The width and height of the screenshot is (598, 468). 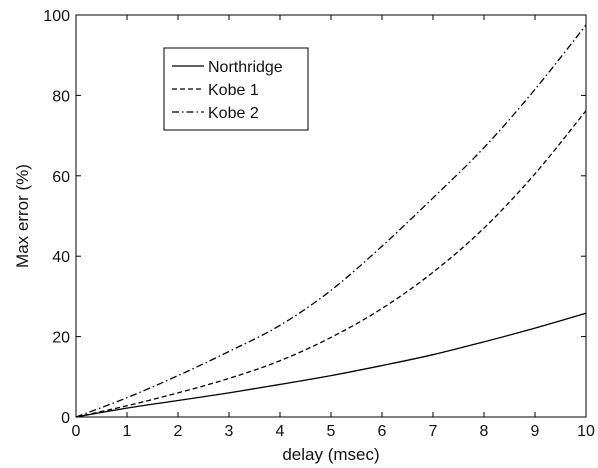 I want to click on y-tick-label: 60, so click(x=61, y=177).